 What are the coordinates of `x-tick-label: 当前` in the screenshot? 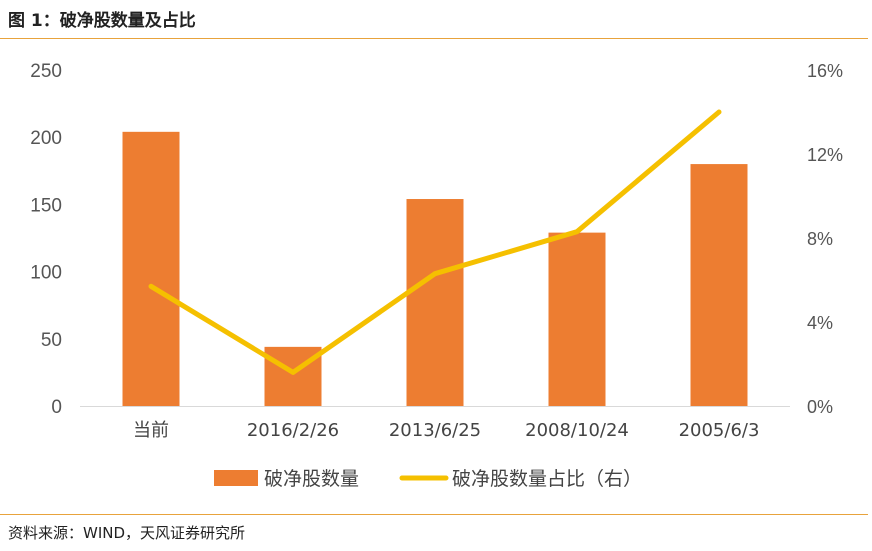 It's located at (151, 430).